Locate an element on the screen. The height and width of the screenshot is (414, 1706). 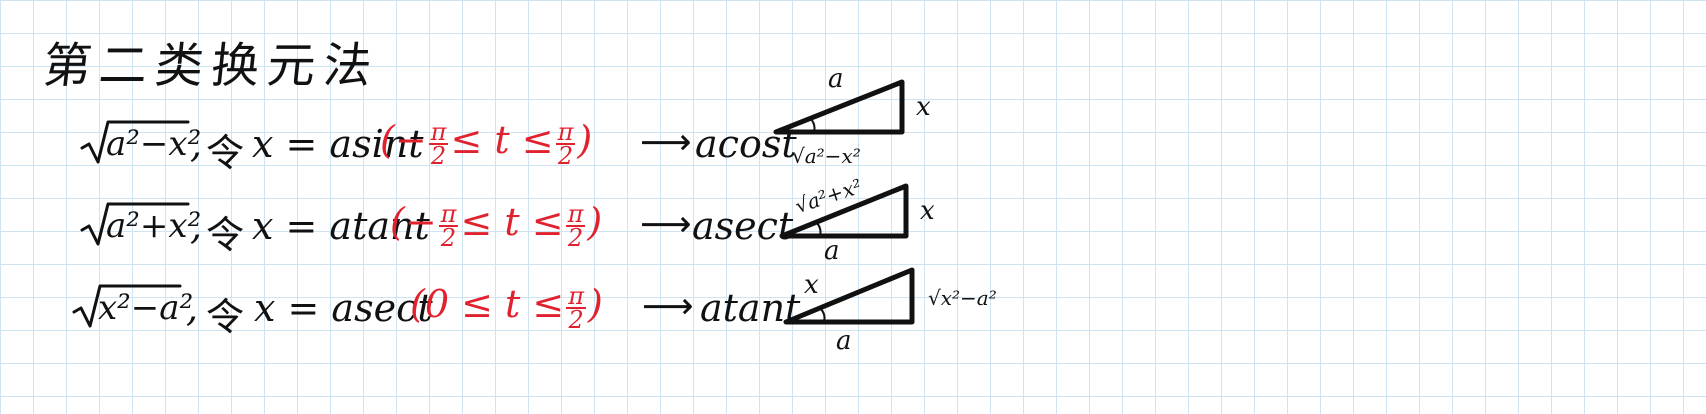
sqrt-expression: a²−x² is located at coordinates (140, 142).